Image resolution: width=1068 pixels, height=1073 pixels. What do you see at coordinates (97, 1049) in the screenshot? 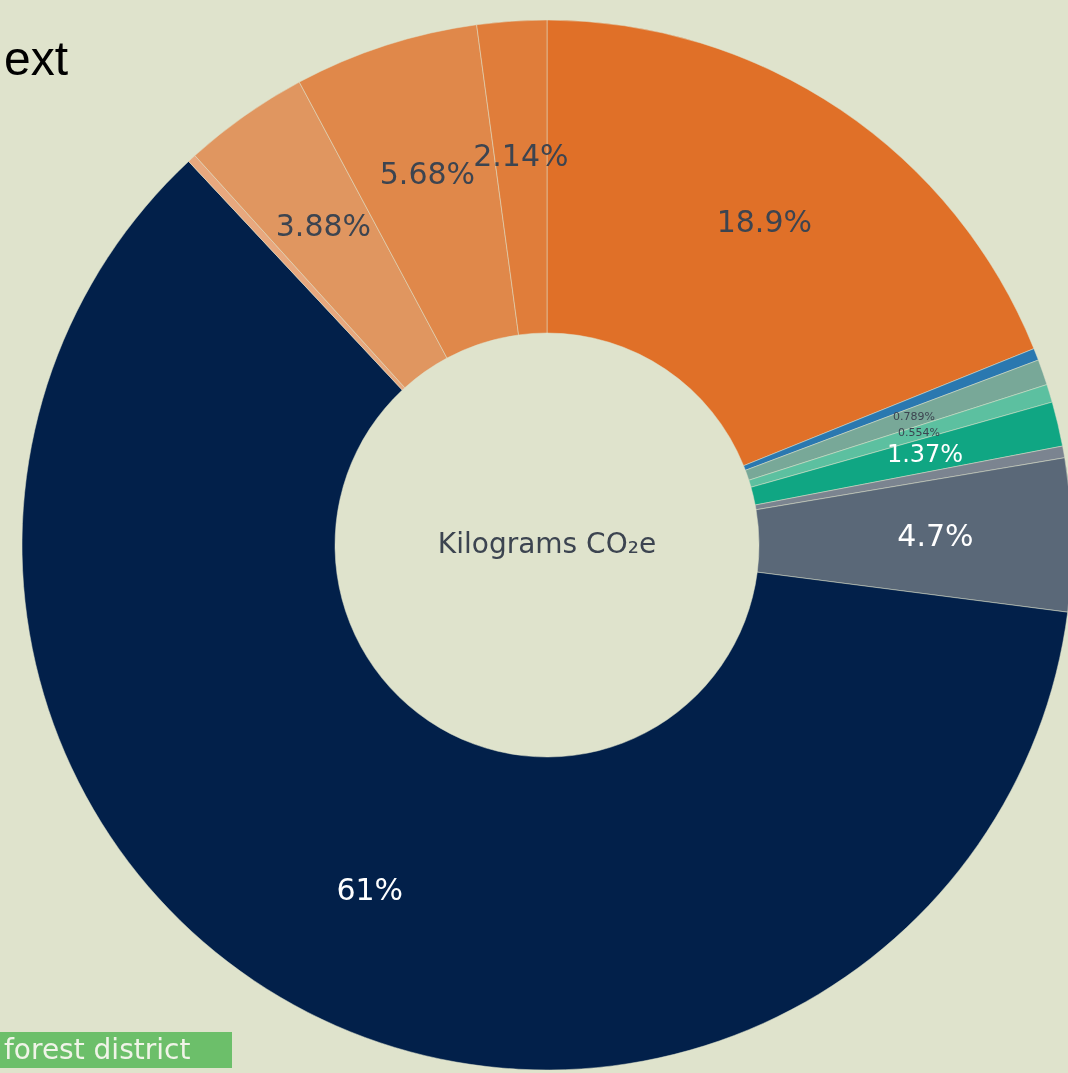
I see `text: forest district` at bounding box center [97, 1049].